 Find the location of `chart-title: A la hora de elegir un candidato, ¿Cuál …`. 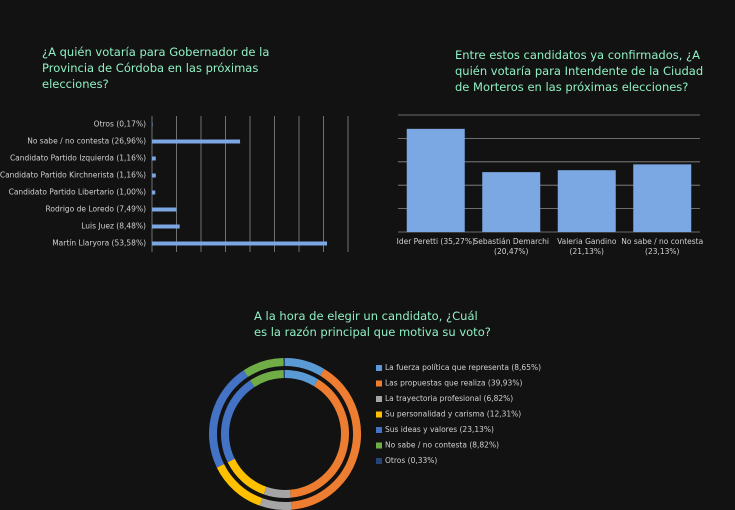

chart-title: A la hora de elegir un candidato, ¿Cuál … is located at coordinates (372, 324).